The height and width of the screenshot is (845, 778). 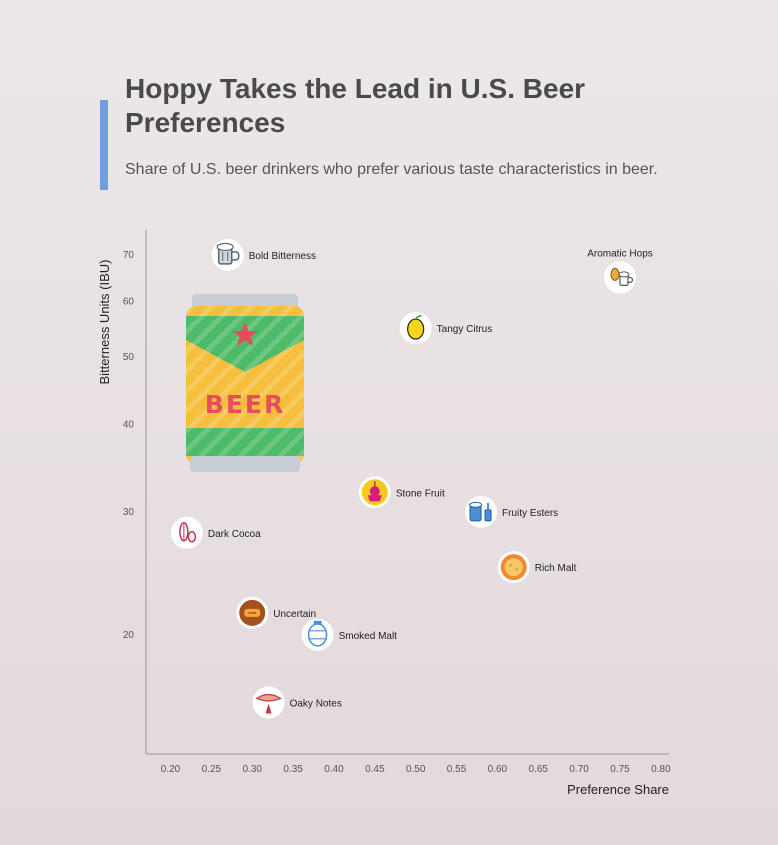 I want to click on data-point: Rich Malt, so click(x=537, y=567).